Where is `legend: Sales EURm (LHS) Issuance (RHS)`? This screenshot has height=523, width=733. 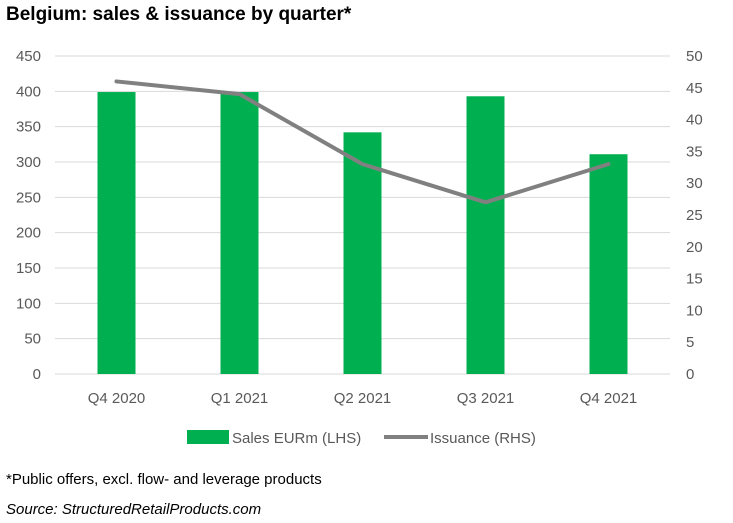 legend: Sales EURm (LHS) Issuance (RHS) is located at coordinates (361, 438).